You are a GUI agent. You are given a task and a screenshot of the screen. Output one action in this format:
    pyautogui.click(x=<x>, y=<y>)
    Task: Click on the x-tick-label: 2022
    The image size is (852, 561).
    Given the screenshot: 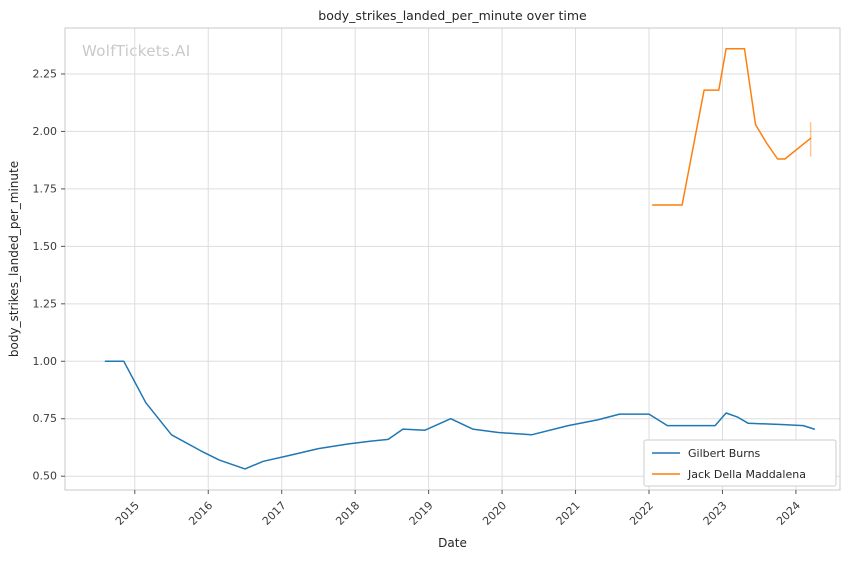 What is the action you would take?
    pyautogui.click(x=641, y=513)
    